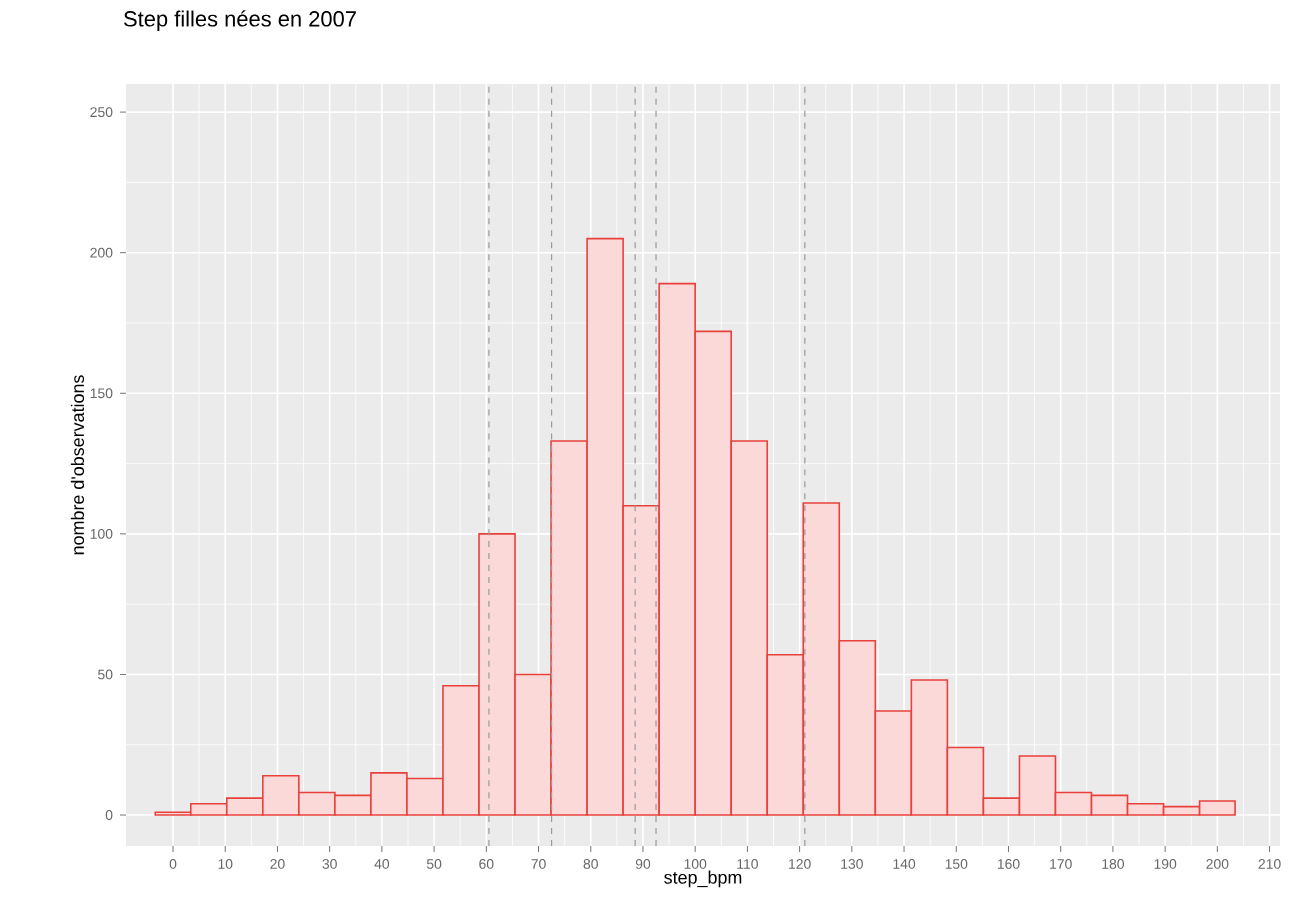 The height and width of the screenshot is (918, 1290). Describe the element at coordinates (240, 20) in the screenshot. I see `chart-title: Step filles nées en 2007` at that location.